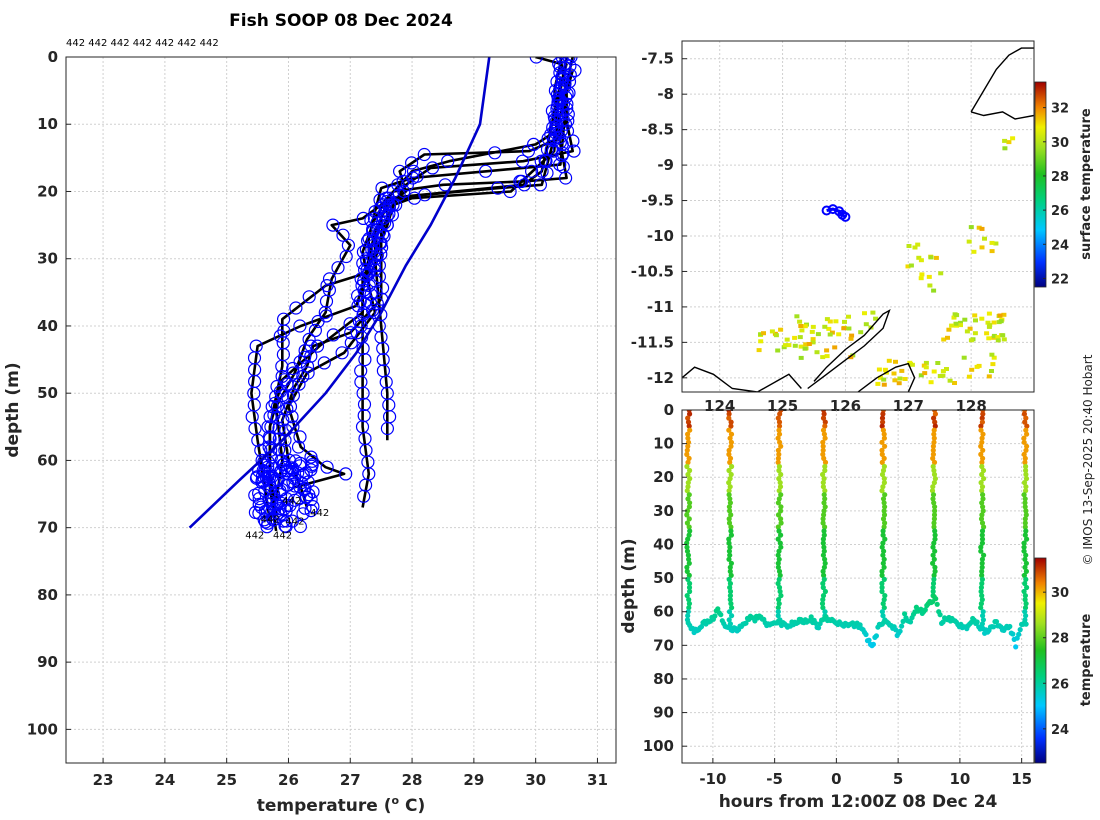 This screenshot has width=1100, height=820. Describe the element at coordinates (350, 780) in the screenshot. I see `profile-x-tick-label: 27` at that location.